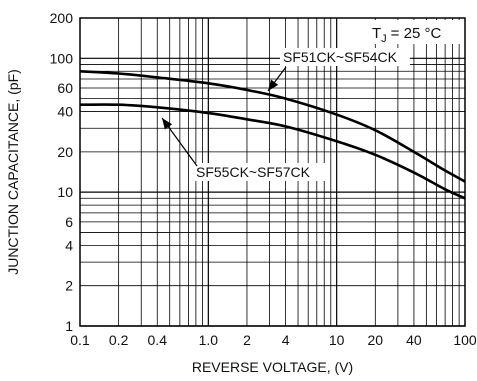 The image size is (477, 381). I want to click on x-tick-label: 100, so click(465, 340).